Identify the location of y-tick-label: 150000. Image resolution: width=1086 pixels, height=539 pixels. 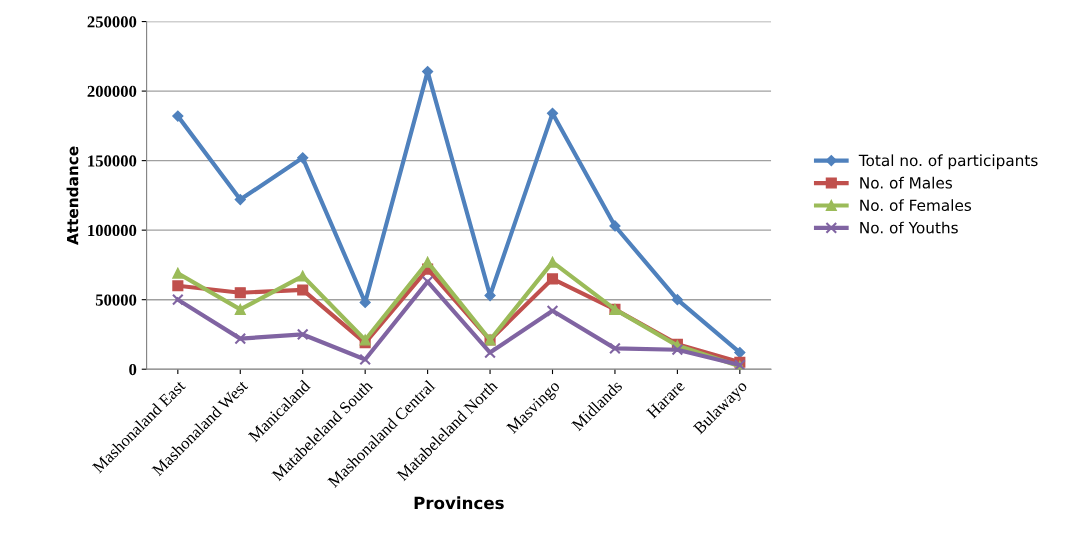
(112, 161).